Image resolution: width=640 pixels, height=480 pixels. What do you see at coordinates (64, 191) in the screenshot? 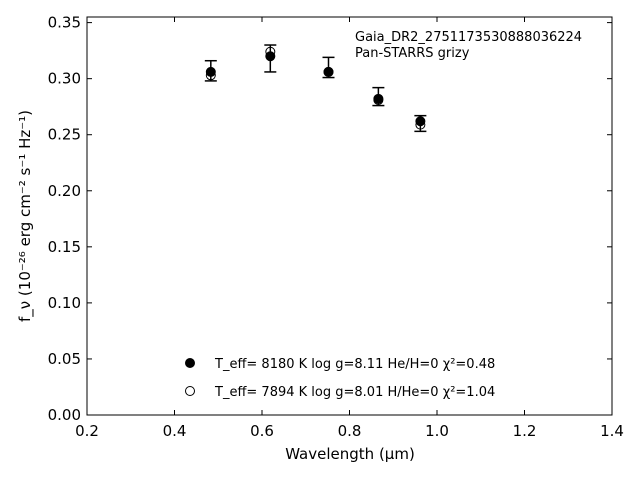
I see `y-tick-label: 0.20` at bounding box center [64, 191].